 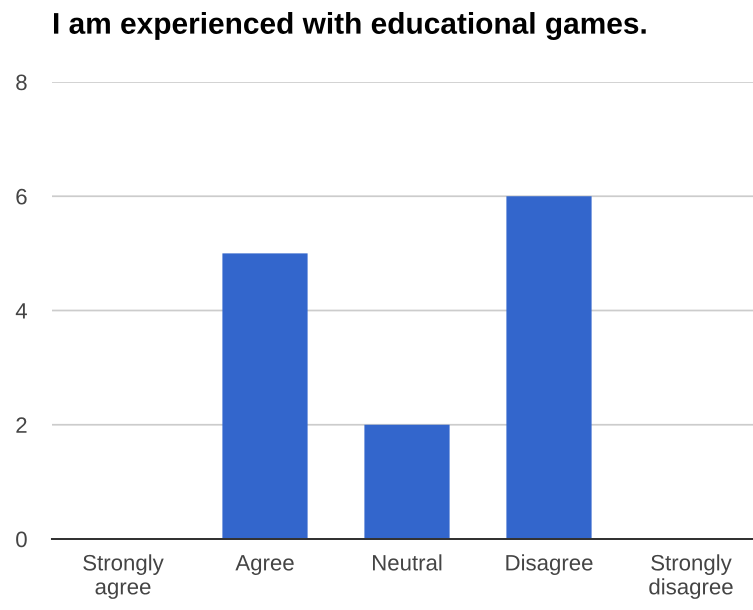 I want to click on x-tick-label: Disagree, so click(x=549, y=564).